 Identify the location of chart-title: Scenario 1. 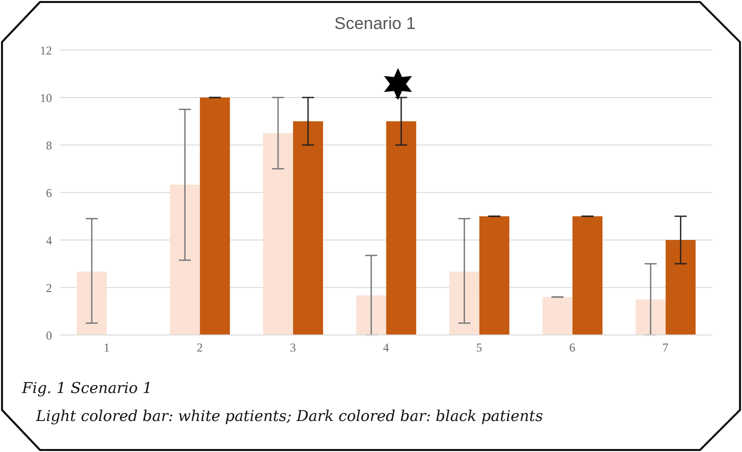
(375, 24).